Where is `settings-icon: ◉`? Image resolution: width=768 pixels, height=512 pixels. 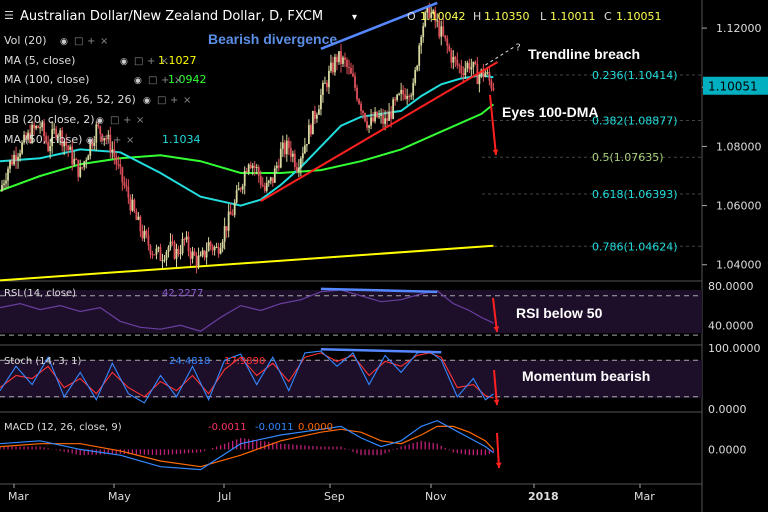
settings-icon: ◉ is located at coordinates (90, 141).